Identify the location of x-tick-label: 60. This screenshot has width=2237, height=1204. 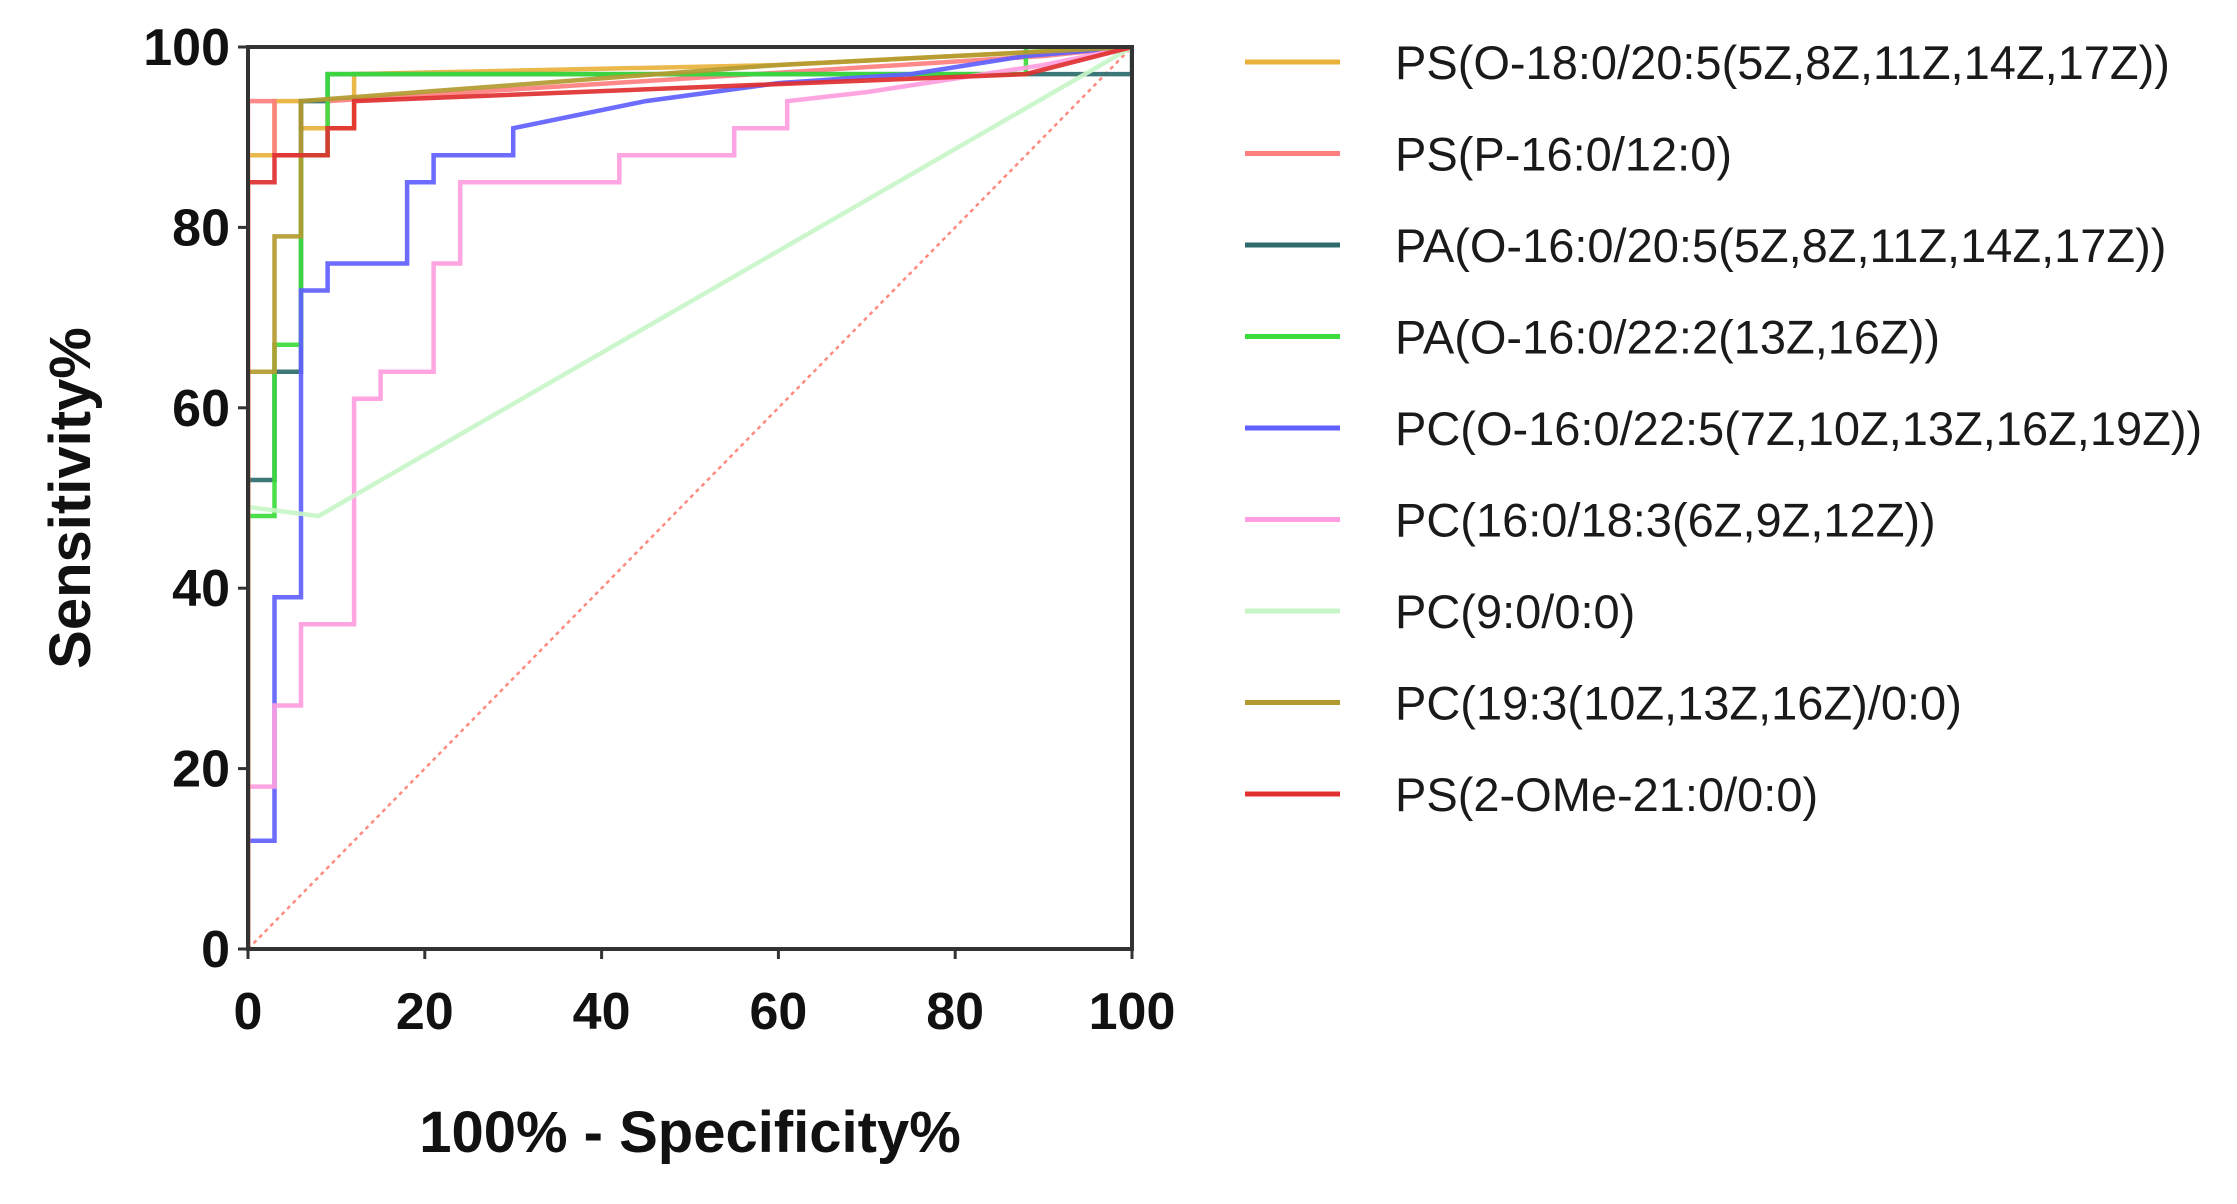
(778, 1012).